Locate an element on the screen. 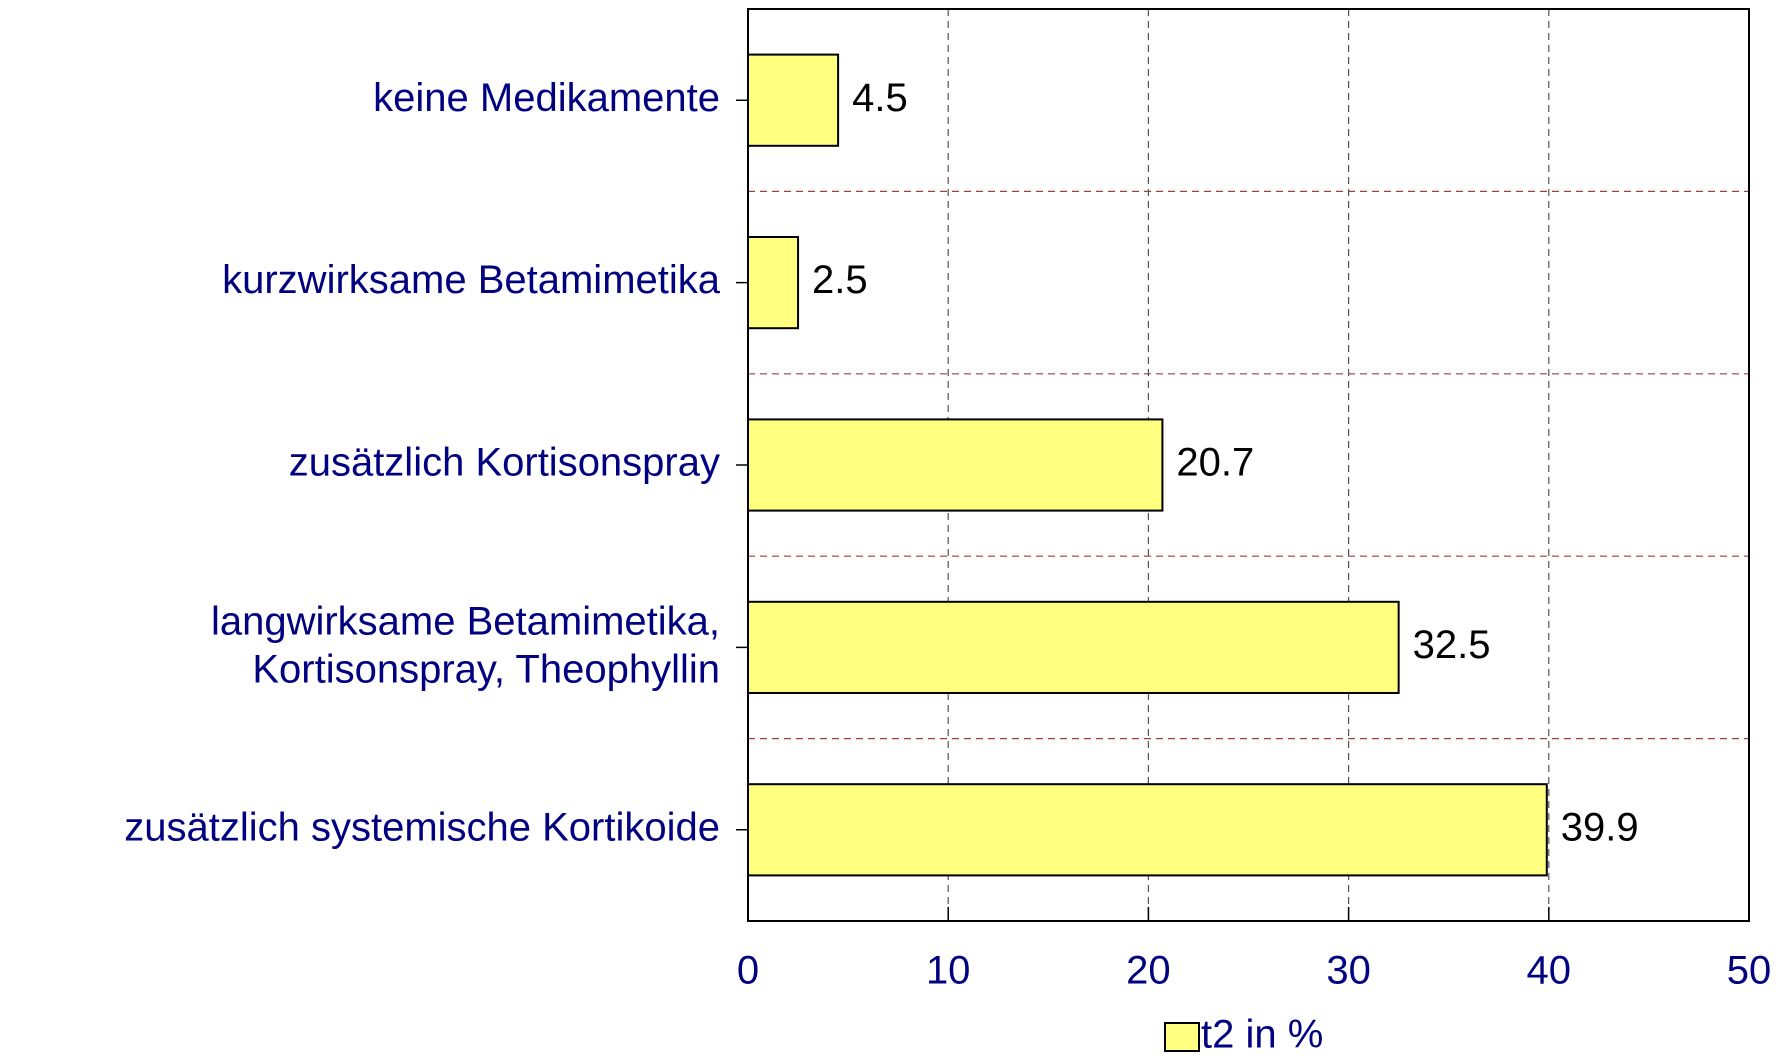 The height and width of the screenshot is (1061, 1778). x-tick-label: 0 is located at coordinates (748, 971).